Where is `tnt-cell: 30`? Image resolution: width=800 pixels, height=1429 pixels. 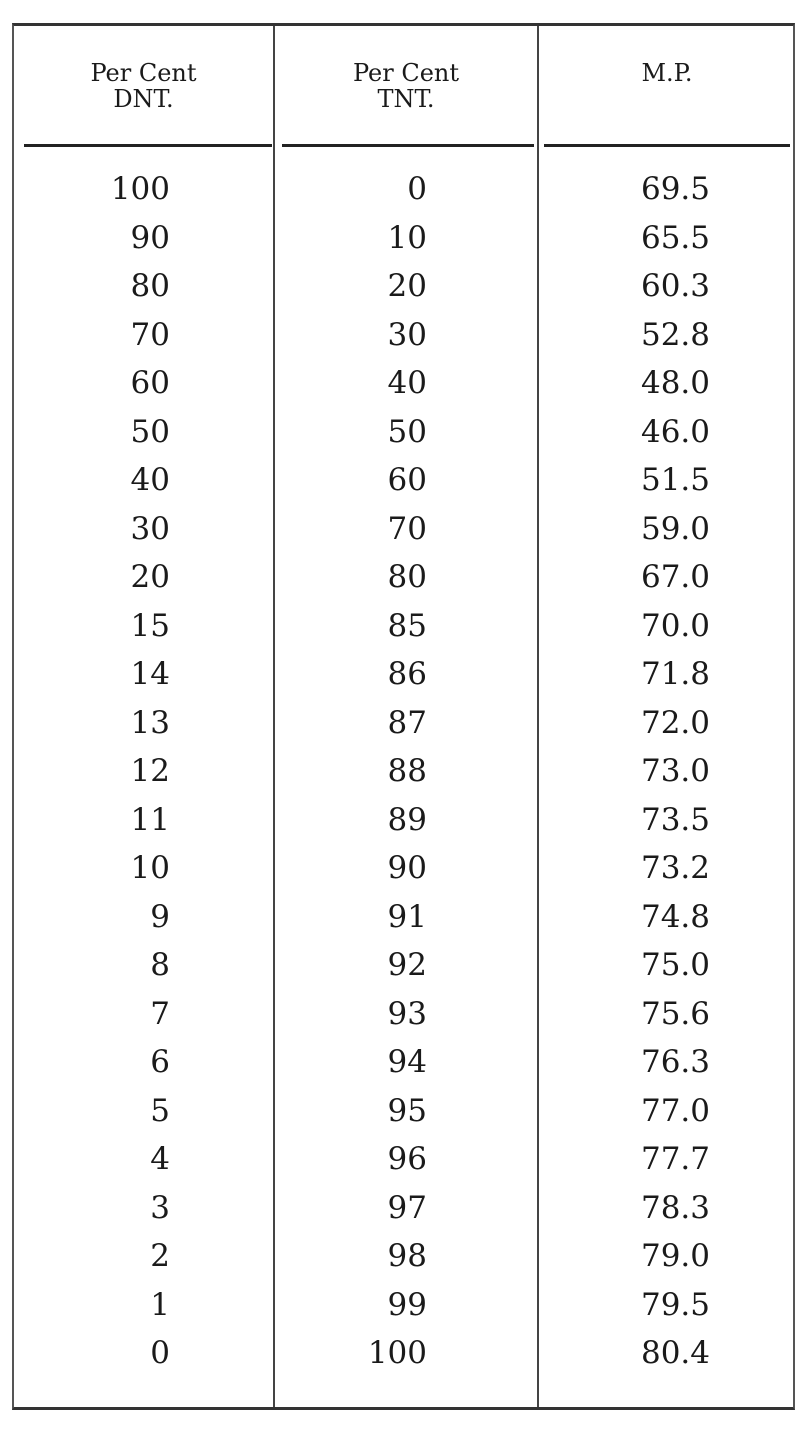
tnt-cell: 30 is located at coordinates (407, 334).